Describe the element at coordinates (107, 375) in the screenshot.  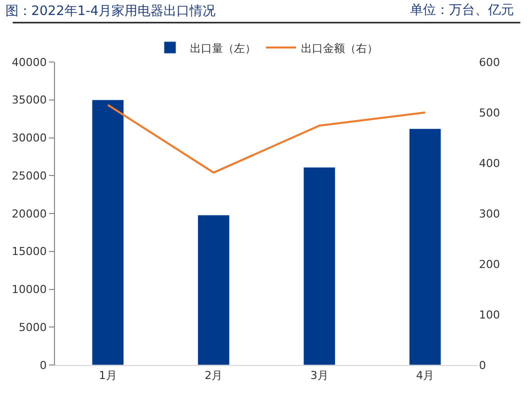
I see `x-tick-label: 1月` at that location.